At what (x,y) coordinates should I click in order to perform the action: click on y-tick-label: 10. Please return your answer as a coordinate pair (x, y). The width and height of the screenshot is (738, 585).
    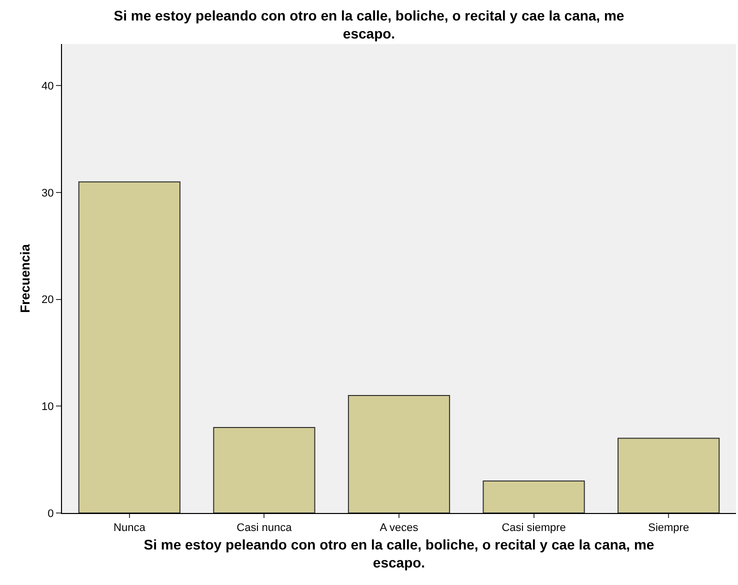
    Looking at the image, I should click on (48, 407).